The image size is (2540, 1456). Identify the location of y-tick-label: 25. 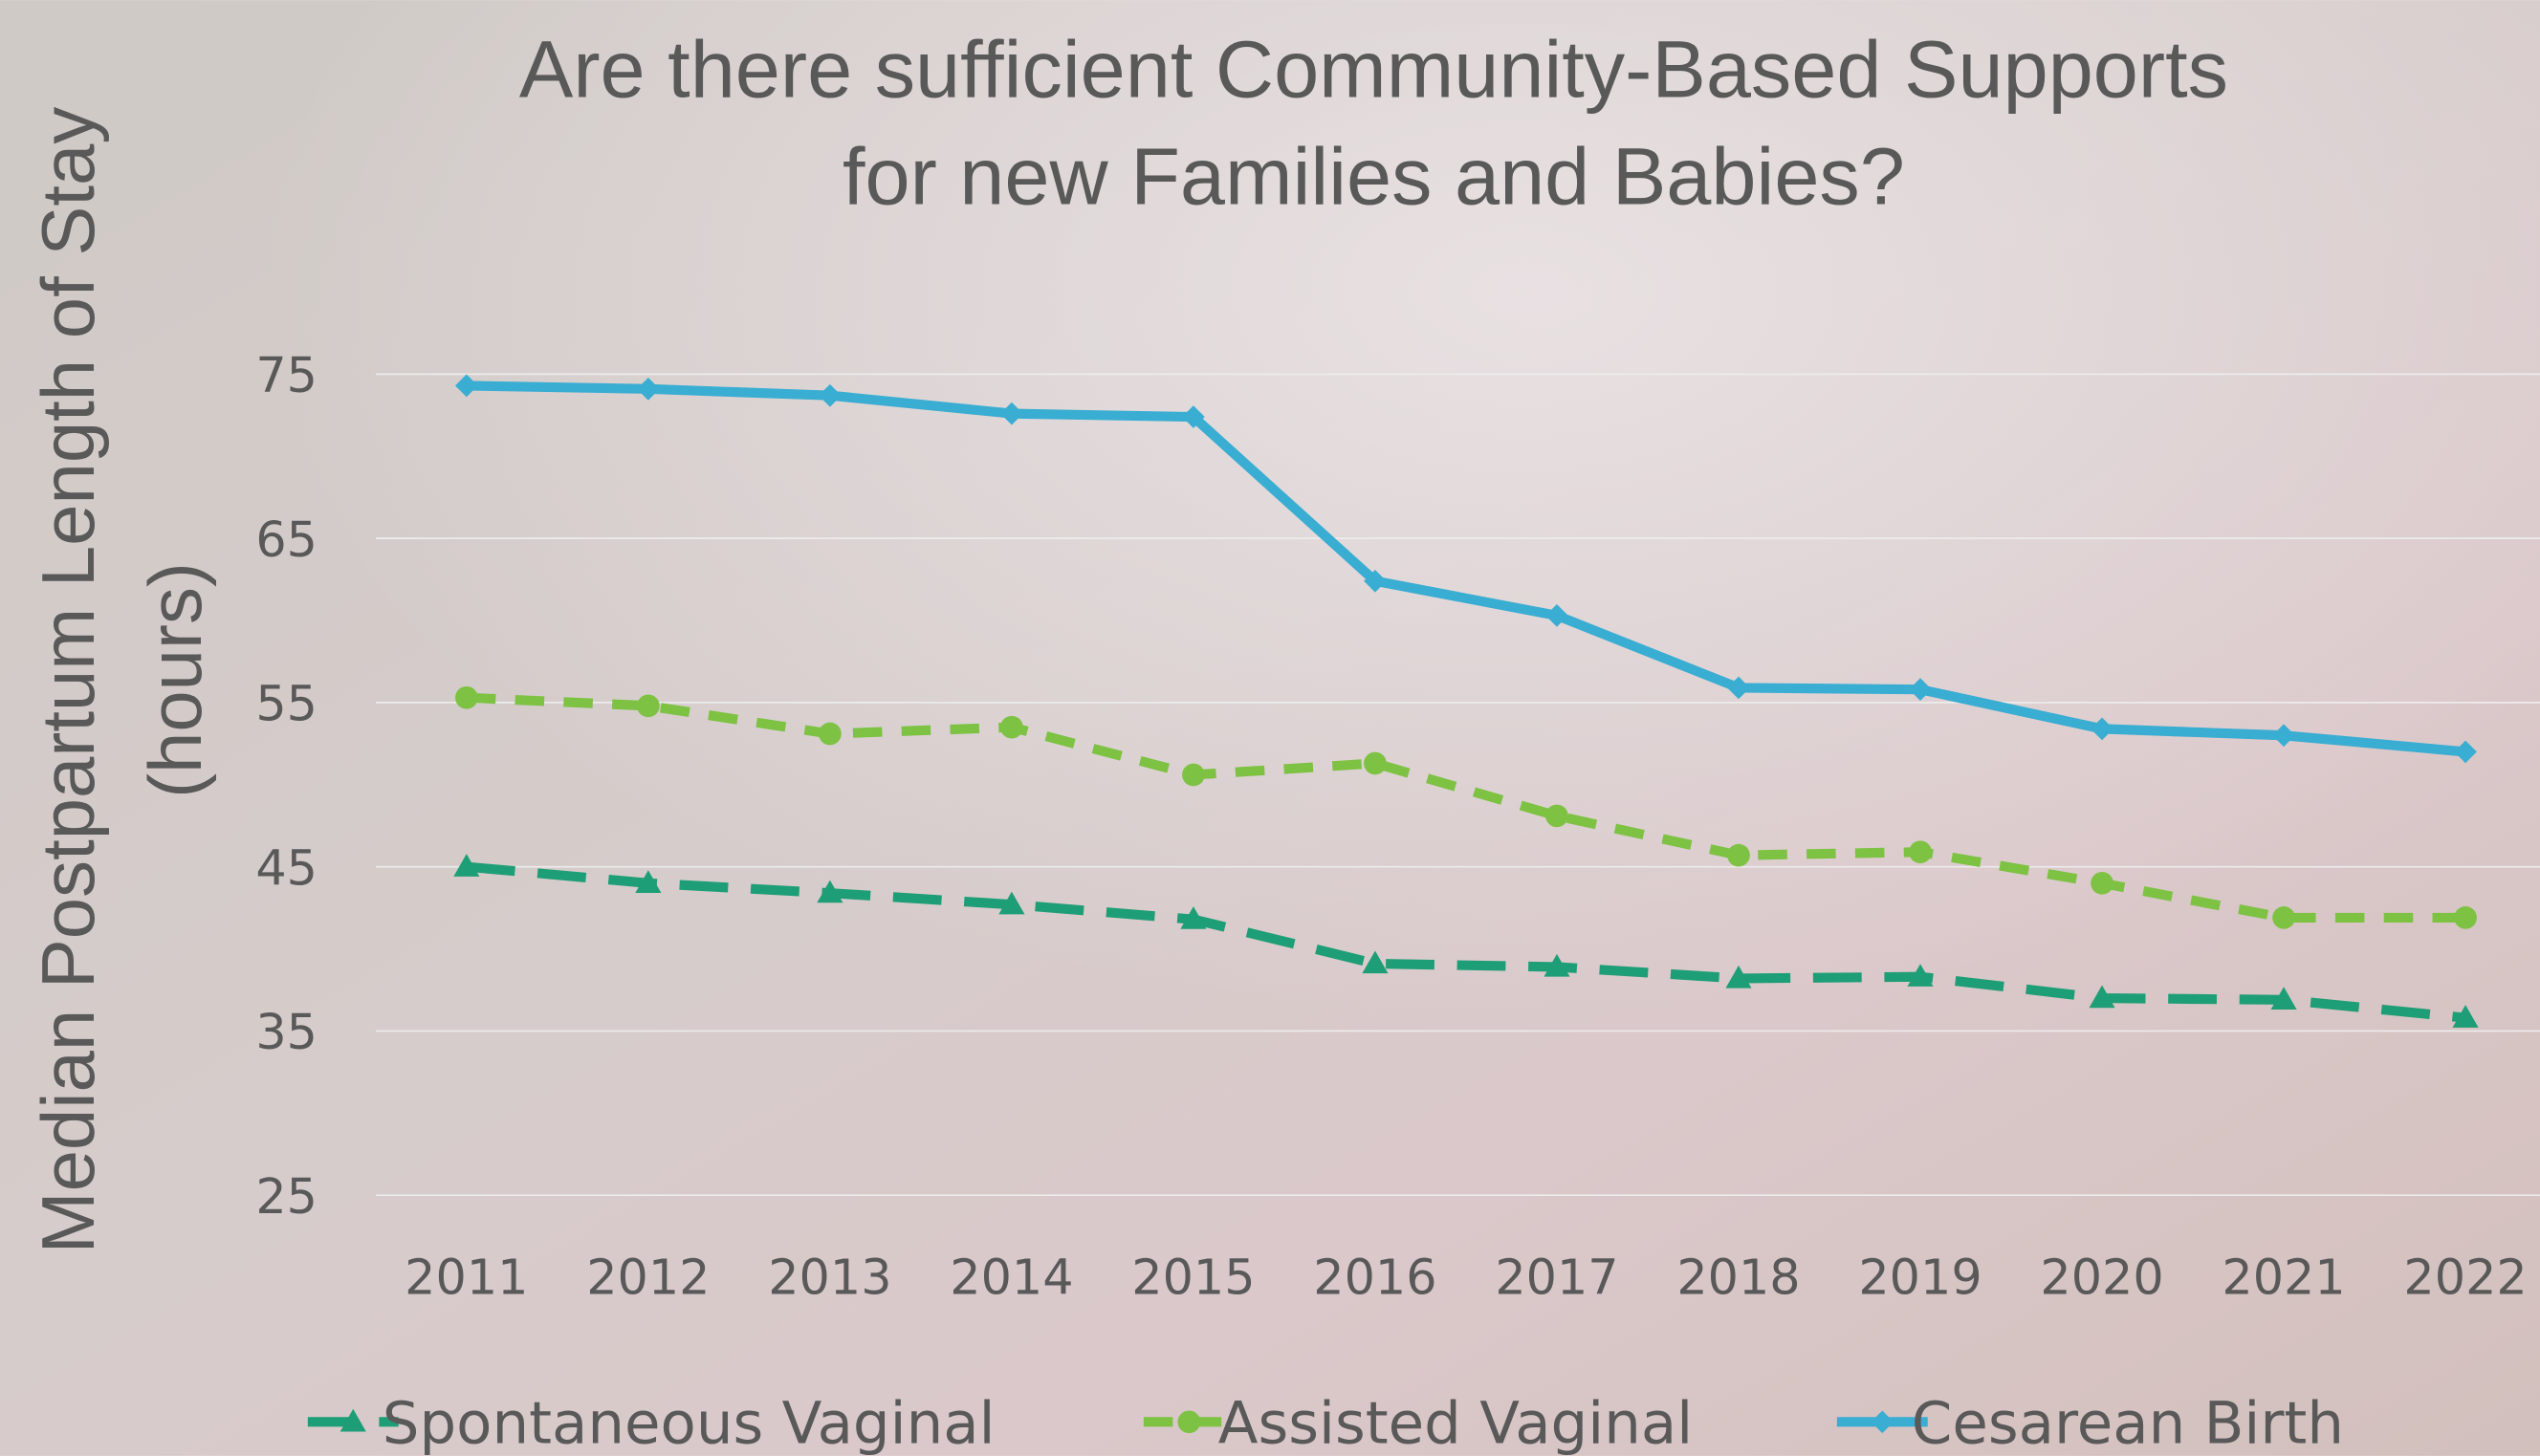
(287, 1196).